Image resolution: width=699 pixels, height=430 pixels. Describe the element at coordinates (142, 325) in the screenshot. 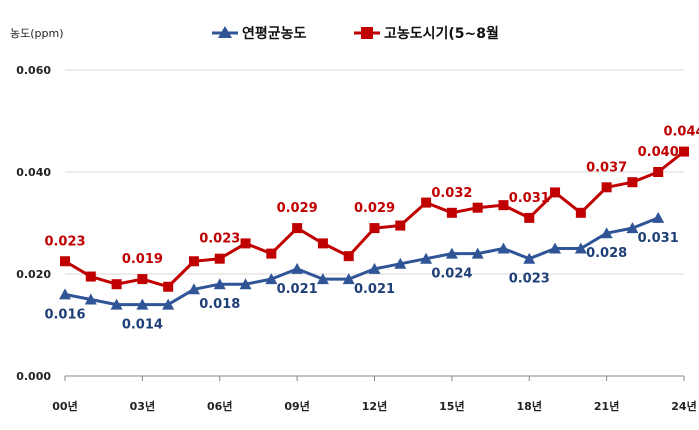

I see `data-label: 0.014` at that location.